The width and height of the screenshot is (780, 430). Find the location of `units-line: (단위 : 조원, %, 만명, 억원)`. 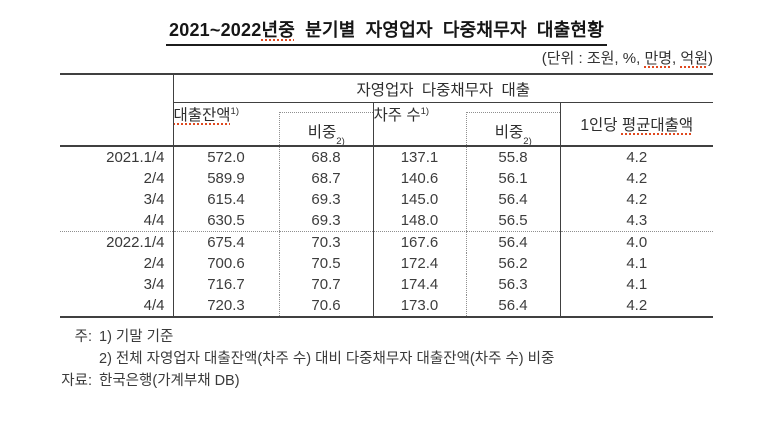

units-line: (단위 : 조원, %, 만명, 억원) is located at coordinates (386, 57).